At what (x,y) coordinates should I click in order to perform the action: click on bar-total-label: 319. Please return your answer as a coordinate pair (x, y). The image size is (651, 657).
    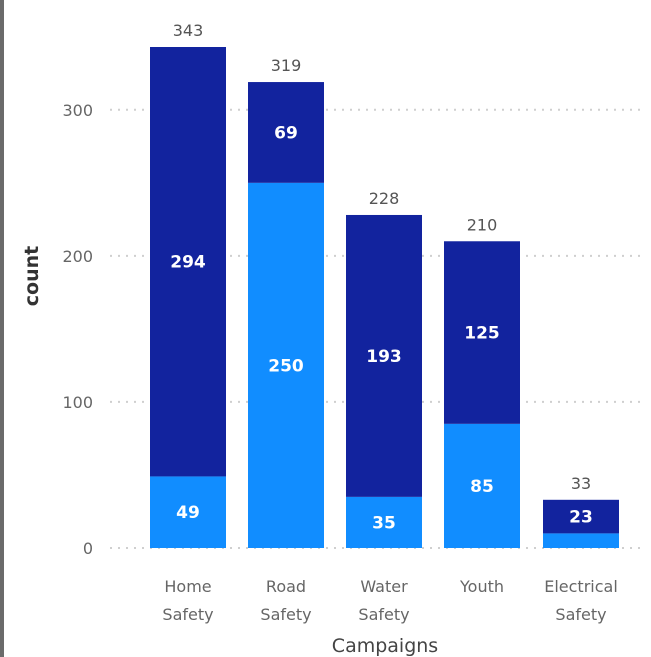
    Looking at the image, I should click on (286, 65).